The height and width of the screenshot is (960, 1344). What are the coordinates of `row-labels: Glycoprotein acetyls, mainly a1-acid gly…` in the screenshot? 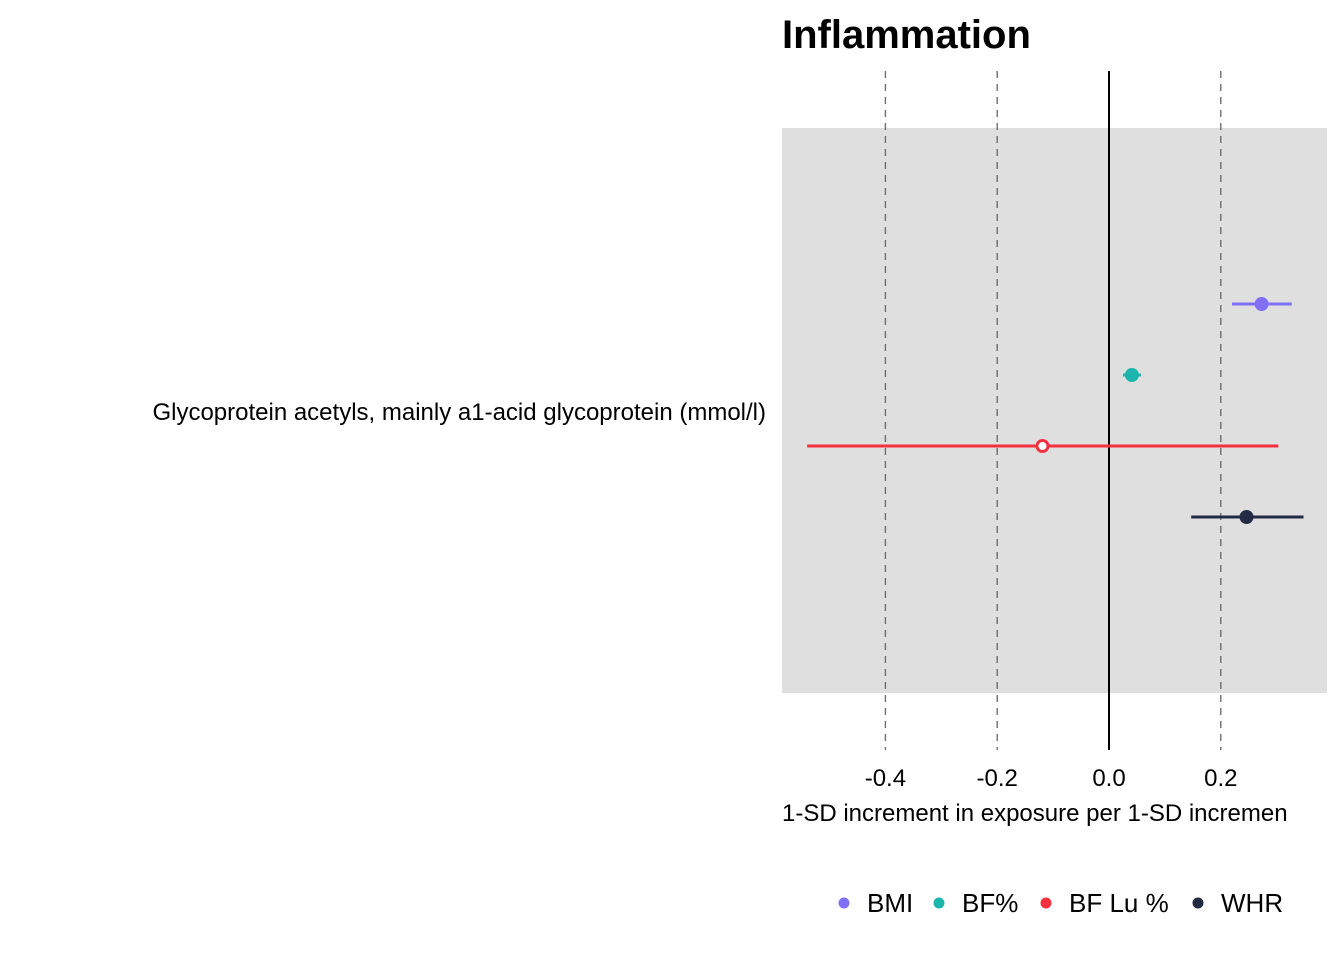 It's located at (459, 412).